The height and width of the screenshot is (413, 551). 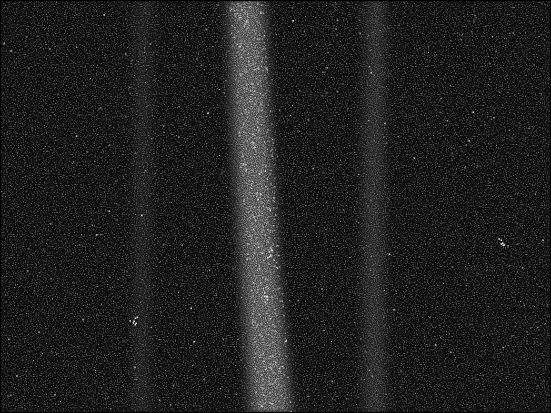 What do you see at coordinates (269, 256) in the screenshot?
I see `bright-cluster-speck` at bounding box center [269, 256].